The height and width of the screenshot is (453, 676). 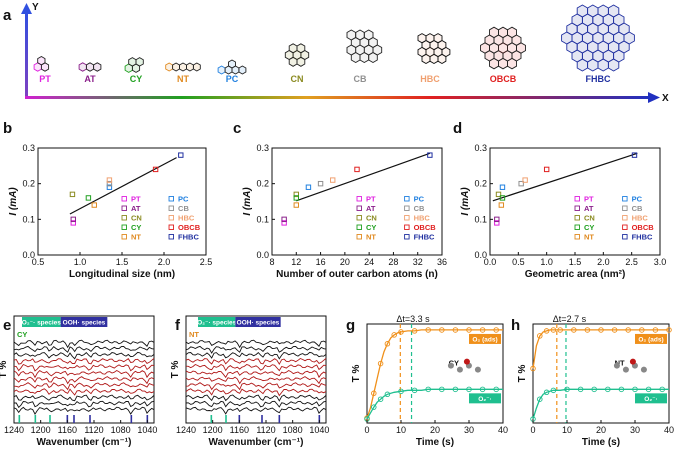 I want to click on y-axis-label: I (mA), so click(x=247, y=201).